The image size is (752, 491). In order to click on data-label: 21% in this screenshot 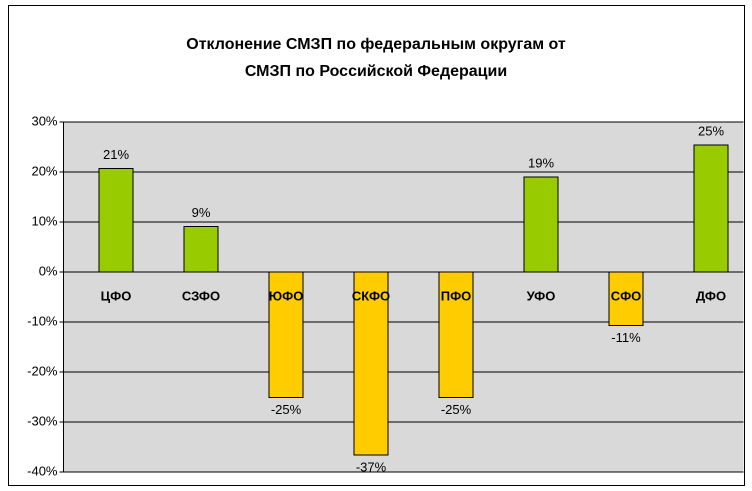, I will do `click(116, 154)`.